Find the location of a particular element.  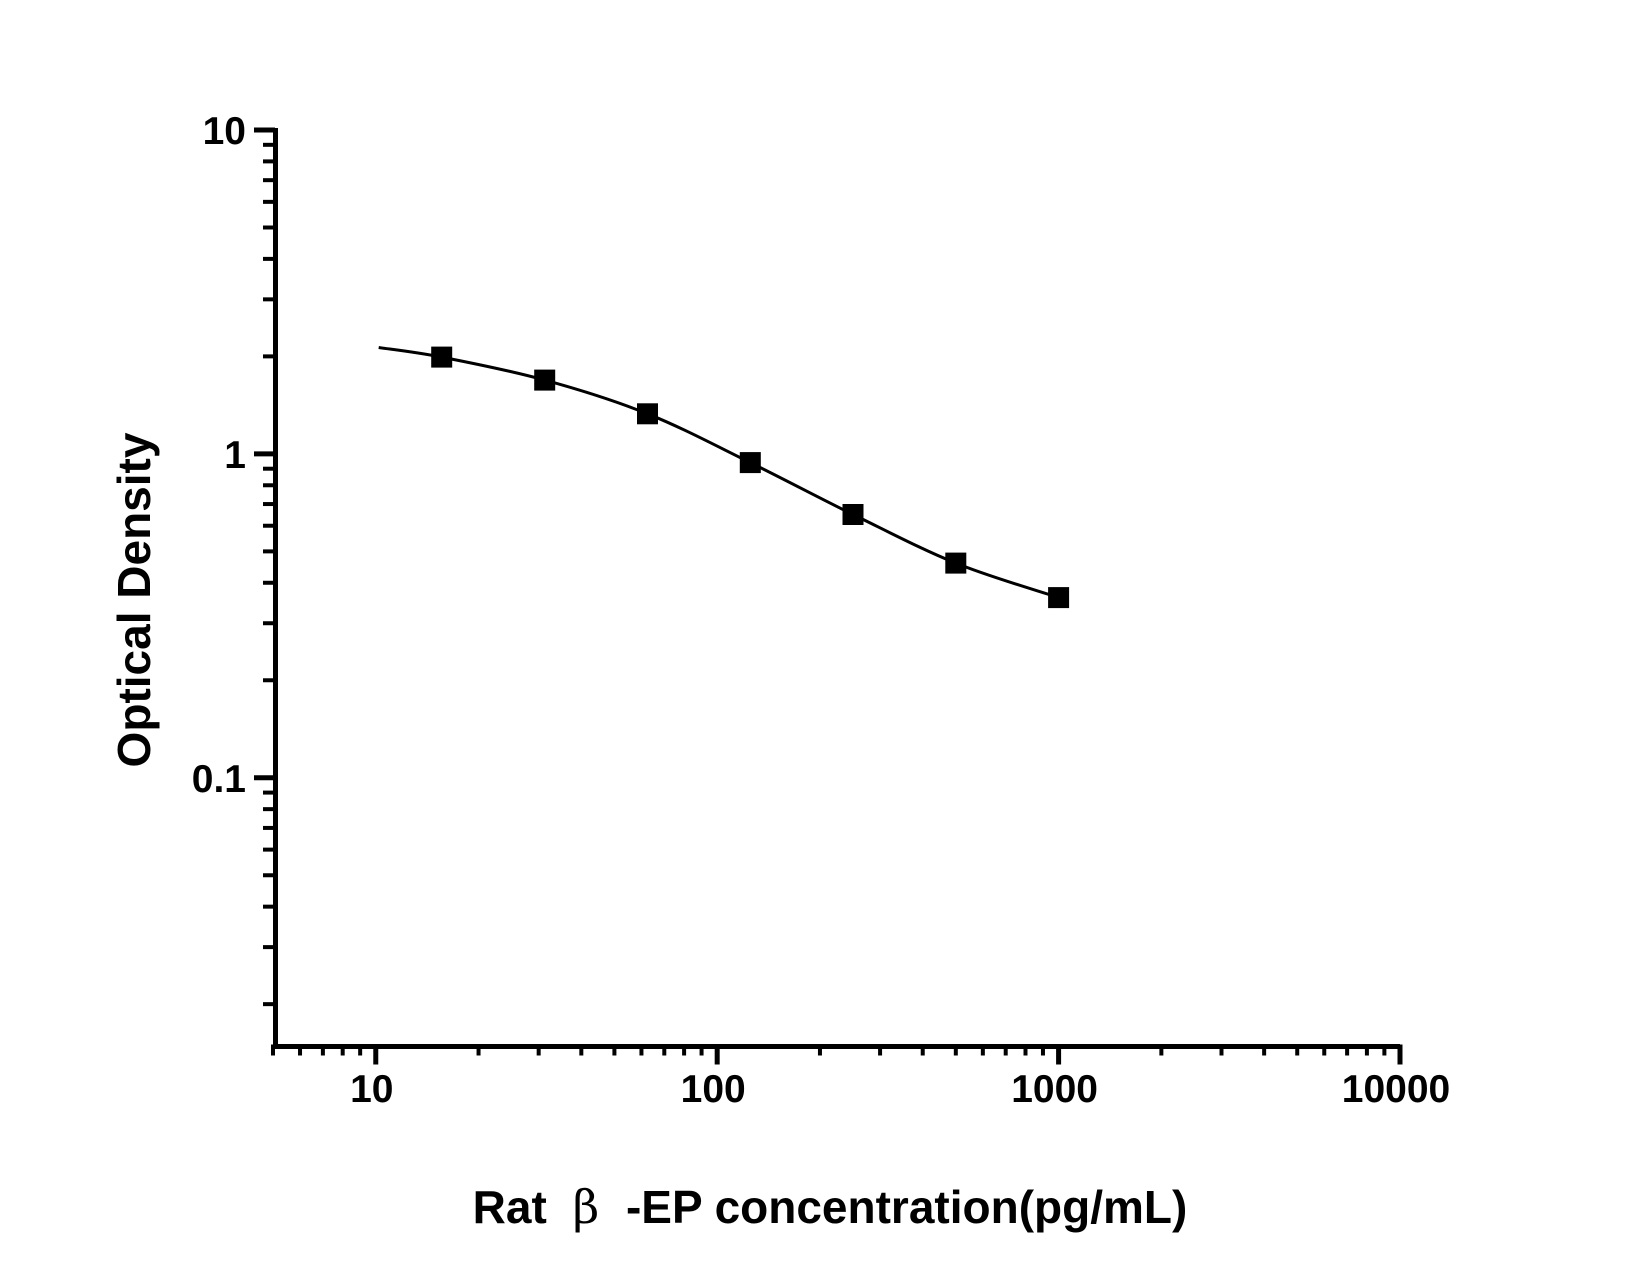

x-tick-label: 1000 is located at coordinates (1054, 1089).